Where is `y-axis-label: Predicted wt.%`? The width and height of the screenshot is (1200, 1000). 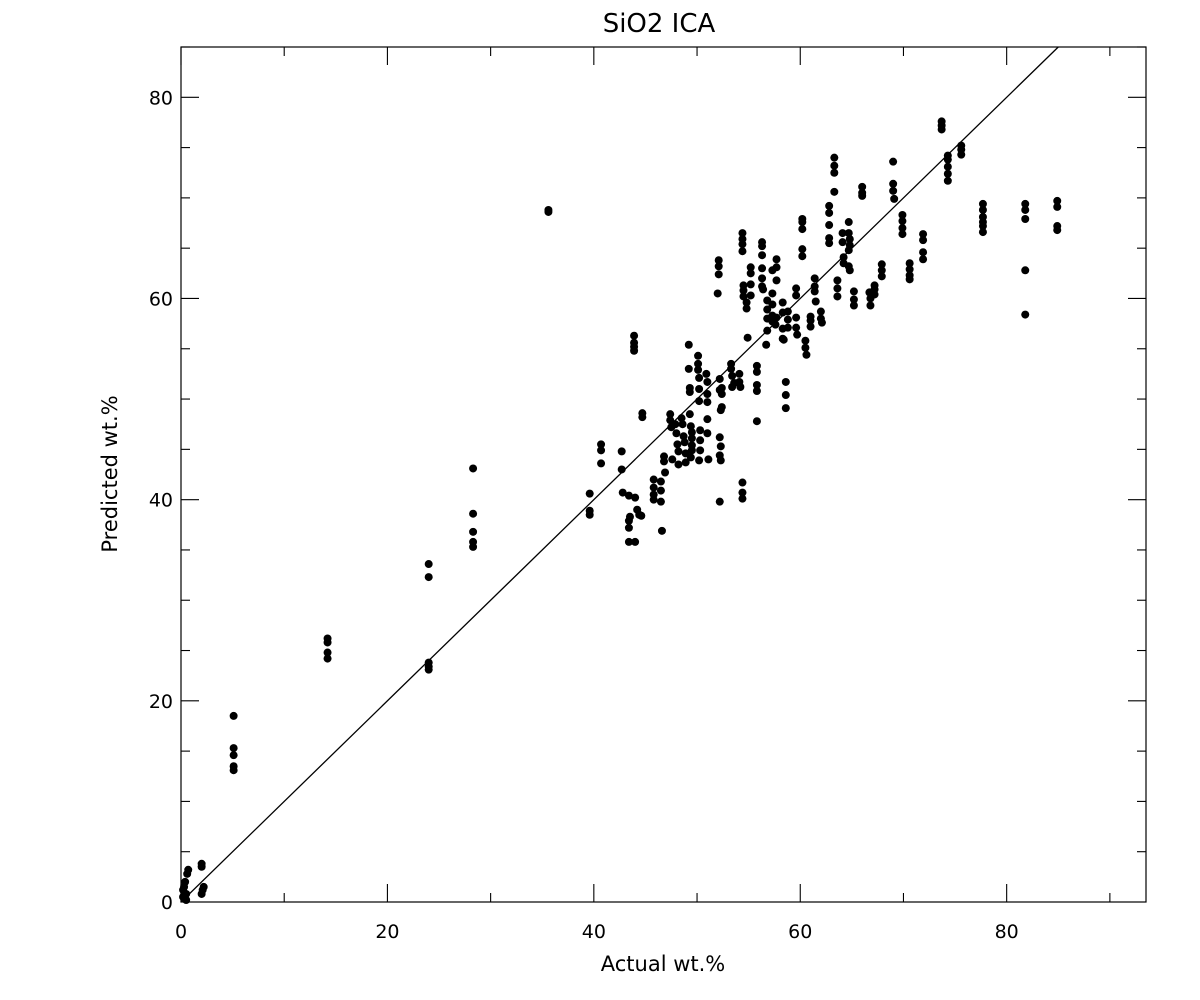 y-axis-label: Predicted wt.% is located at coordinates (110, 473).